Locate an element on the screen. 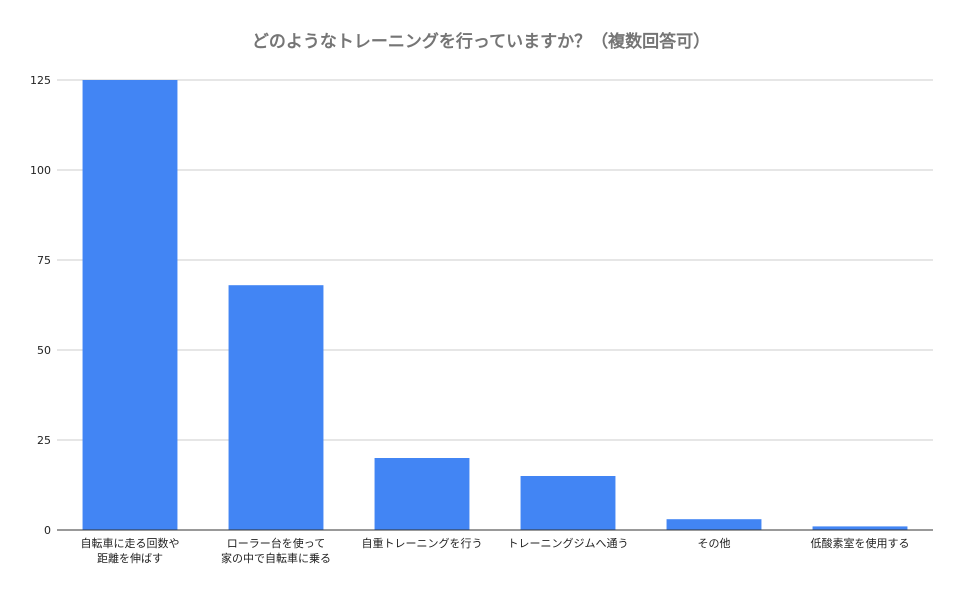  x-category-label-line: 自重トレーニングを行う is located at coordinates (422, 543).